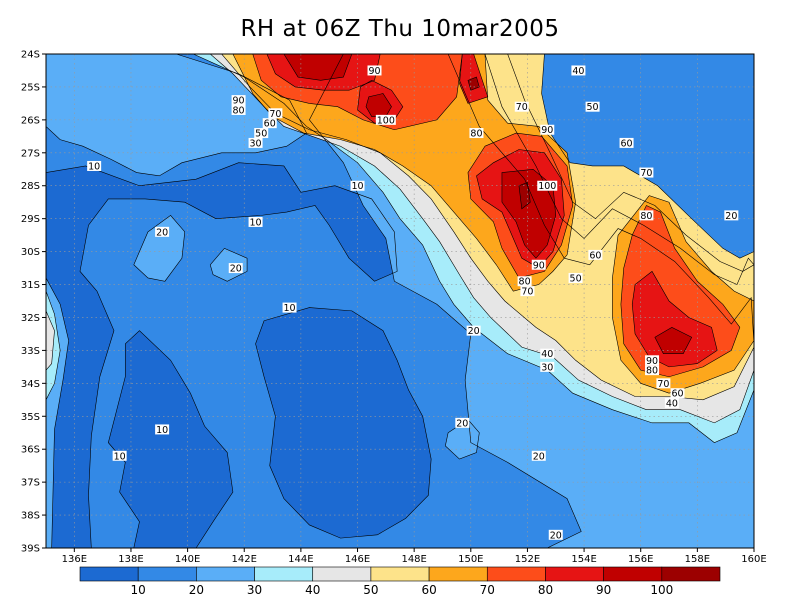 This screenshot has width=800, height=600. I want to click on rh-dry-zone, so click(343, 423).